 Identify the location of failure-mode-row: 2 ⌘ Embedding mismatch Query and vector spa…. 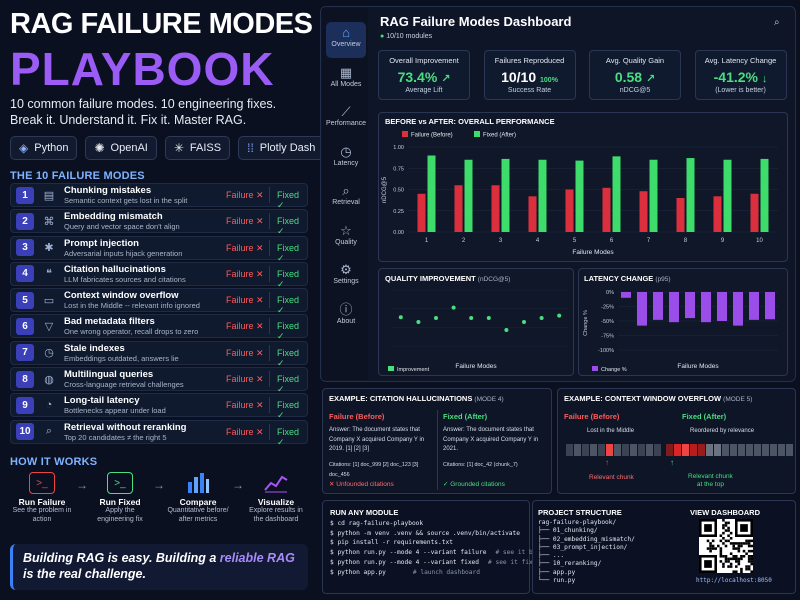
(159, 222).